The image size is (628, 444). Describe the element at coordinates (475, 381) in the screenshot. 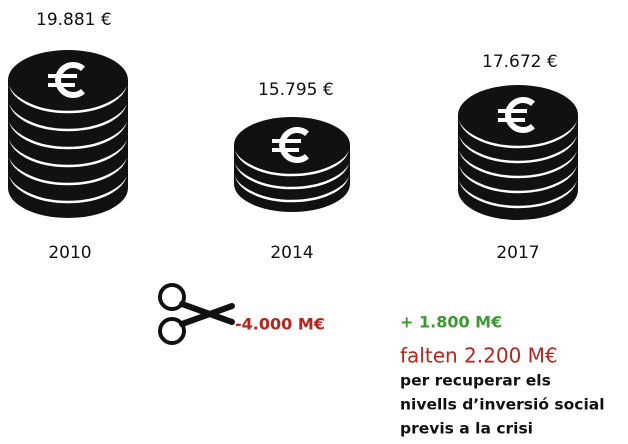

I see `note-line: per recuperar els` at that location.